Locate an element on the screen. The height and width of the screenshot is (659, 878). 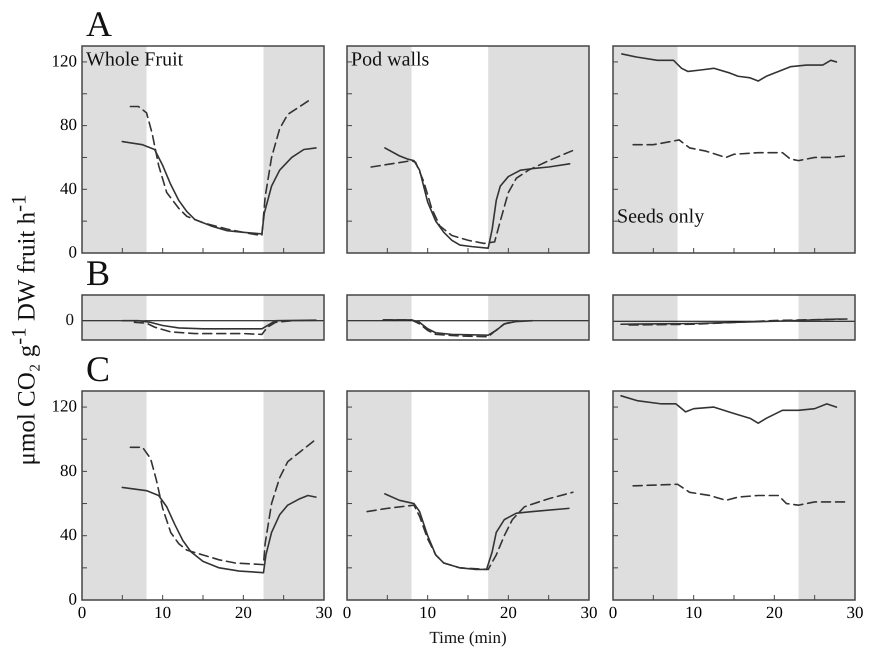
chart-title: C is located at coordinates (98, 369).